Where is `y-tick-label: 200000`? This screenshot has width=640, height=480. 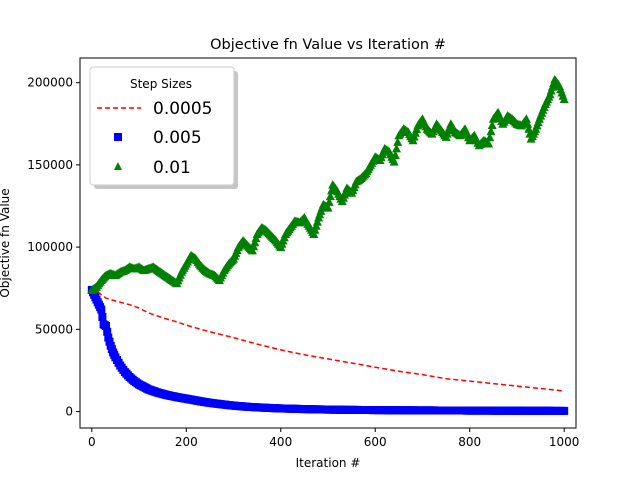
y-tick-label: 200000 is located at coordinates (50, 83).